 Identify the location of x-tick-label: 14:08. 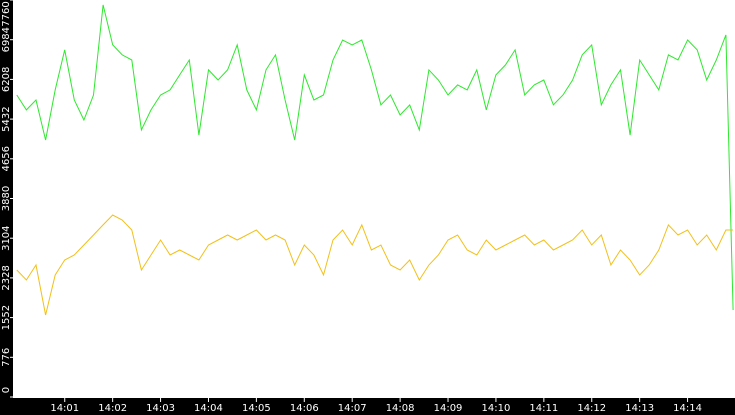
(400, 408).